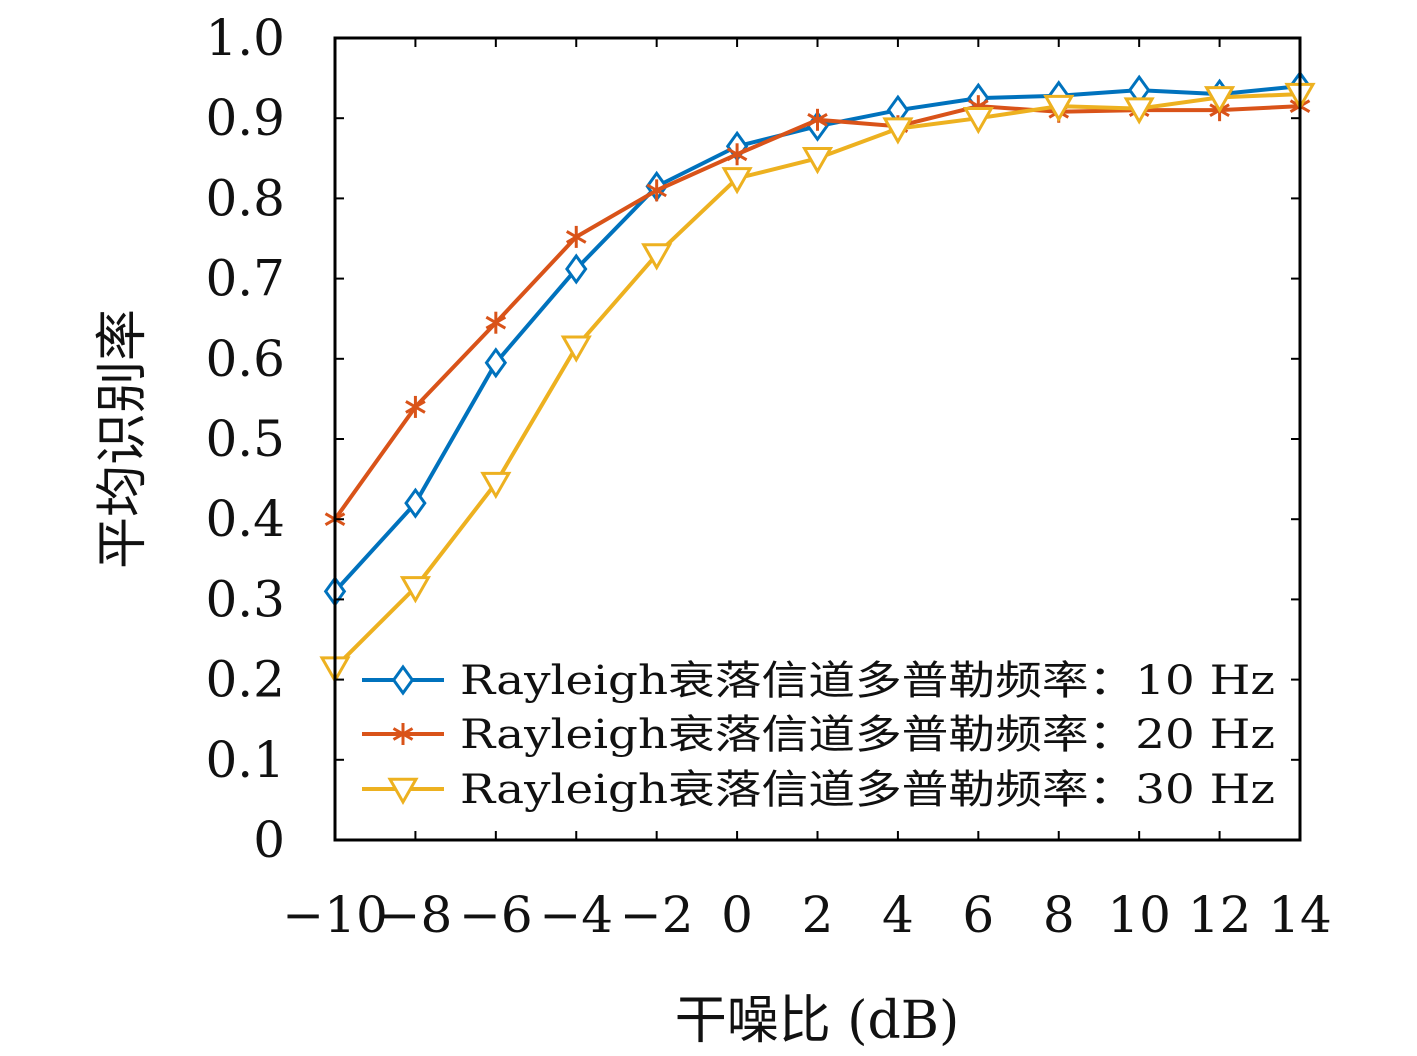 This screenshot has height=1056, width=1417. What do you see at coordinates (245, 118) in the screenshot?
I see `y-tick-label: 0.9` at bounding box center [245, 118].